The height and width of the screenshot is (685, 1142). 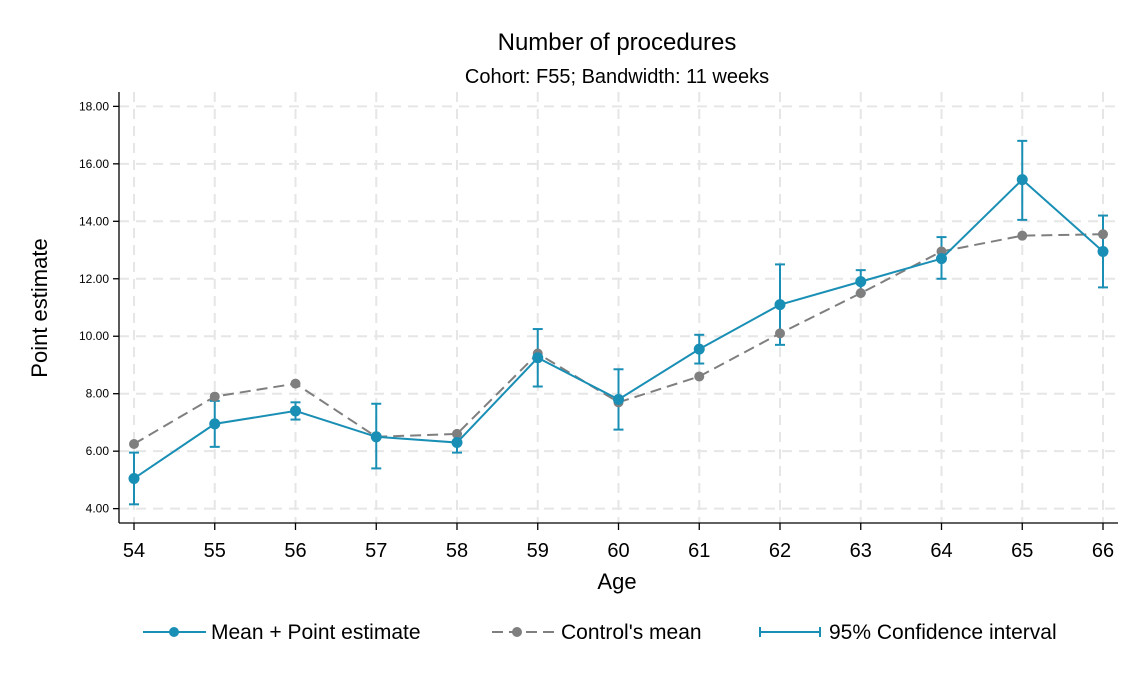 I want to click on y-ticks: 4.00 6.00 8.00 10.00 12.00 14.00 16.00 18.00, so click(x=99, y=307).